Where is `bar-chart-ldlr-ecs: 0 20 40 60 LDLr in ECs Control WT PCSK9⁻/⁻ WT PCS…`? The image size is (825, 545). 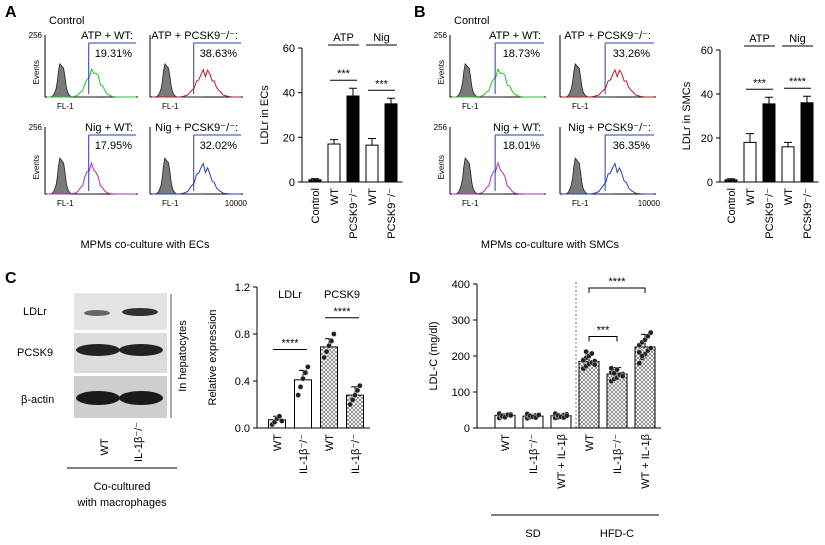
bar-chart-ldlr-ecs: 0 20 40 60 LDLr in ECs Control WT PCSK9⁻/⁻ WT PCS… is located at coordinates (331, 135).